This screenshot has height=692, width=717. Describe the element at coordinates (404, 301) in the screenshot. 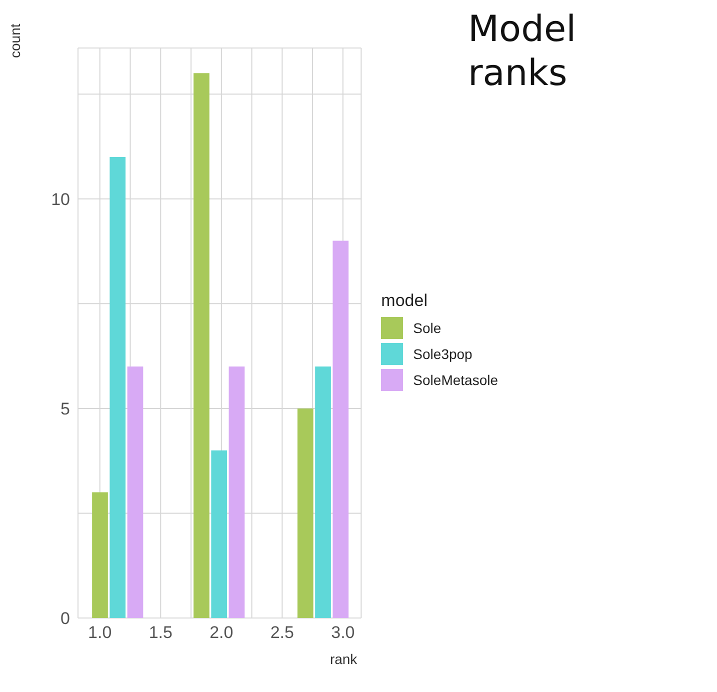

I see `legend-title: model` at that location.